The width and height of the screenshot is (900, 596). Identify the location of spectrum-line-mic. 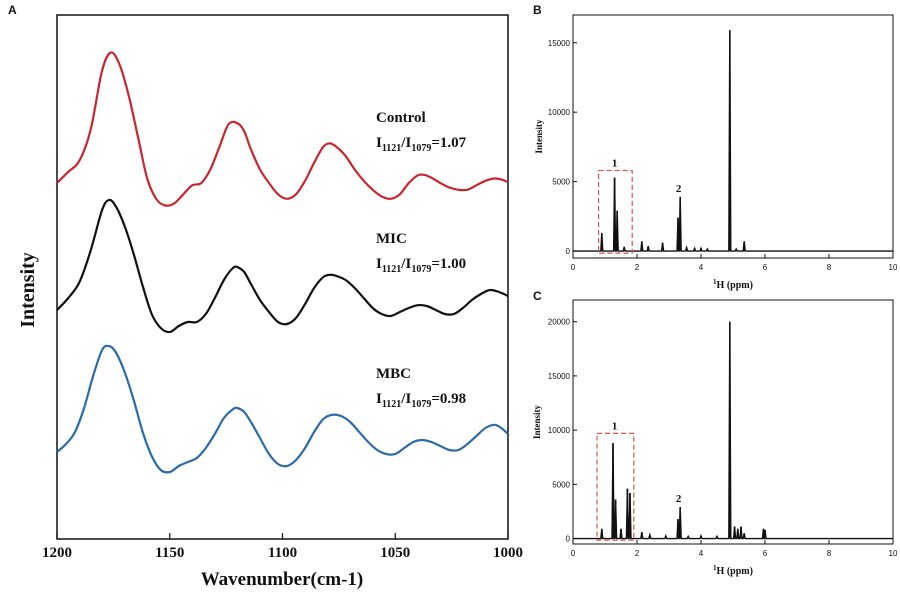
(282, 266).